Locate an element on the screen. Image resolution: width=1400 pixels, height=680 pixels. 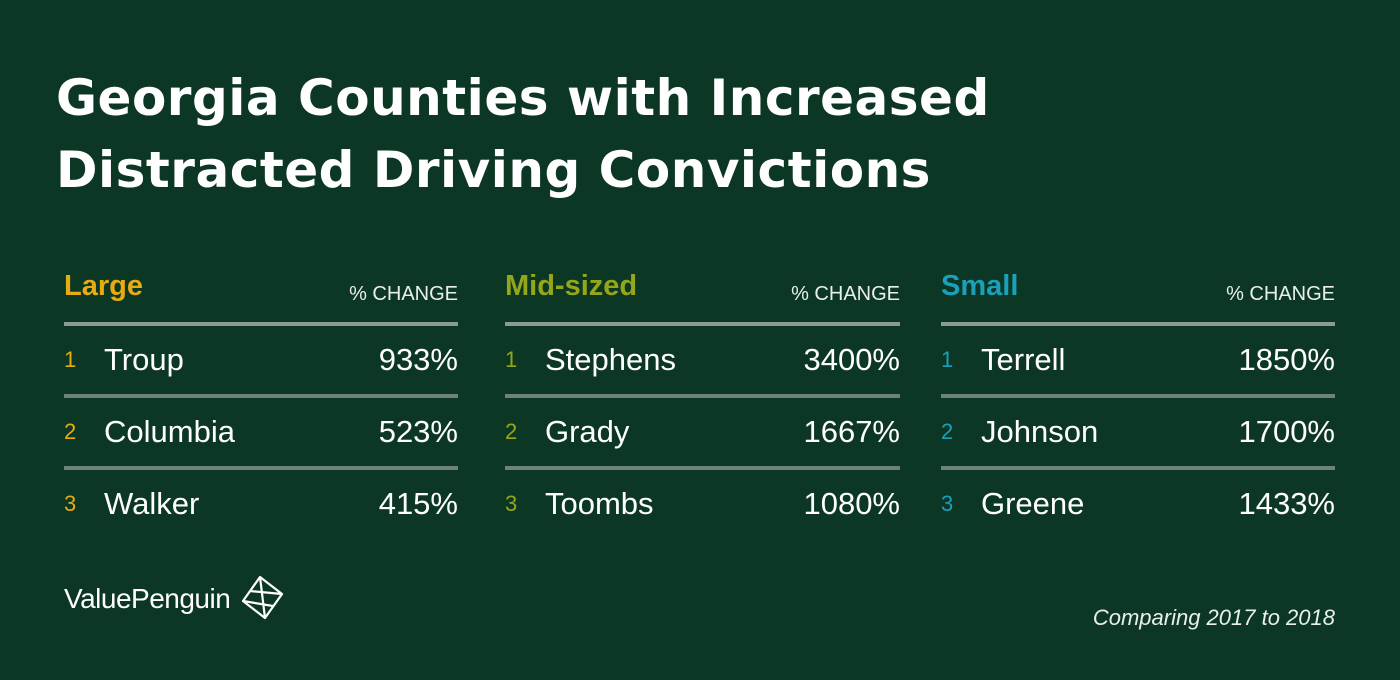
county-name: Columbia is located at coordinates (169, 431).